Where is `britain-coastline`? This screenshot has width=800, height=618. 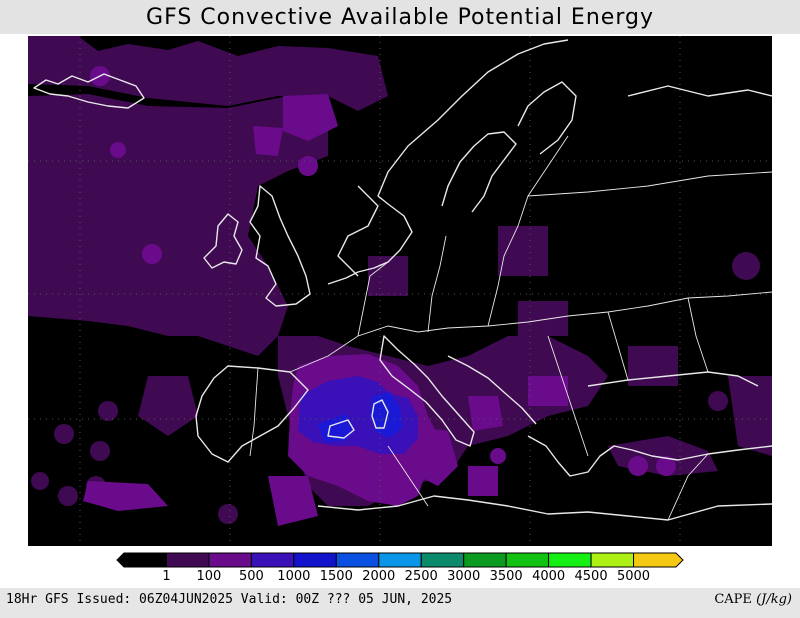 britain-coastline is located at coordinates (280, 246).